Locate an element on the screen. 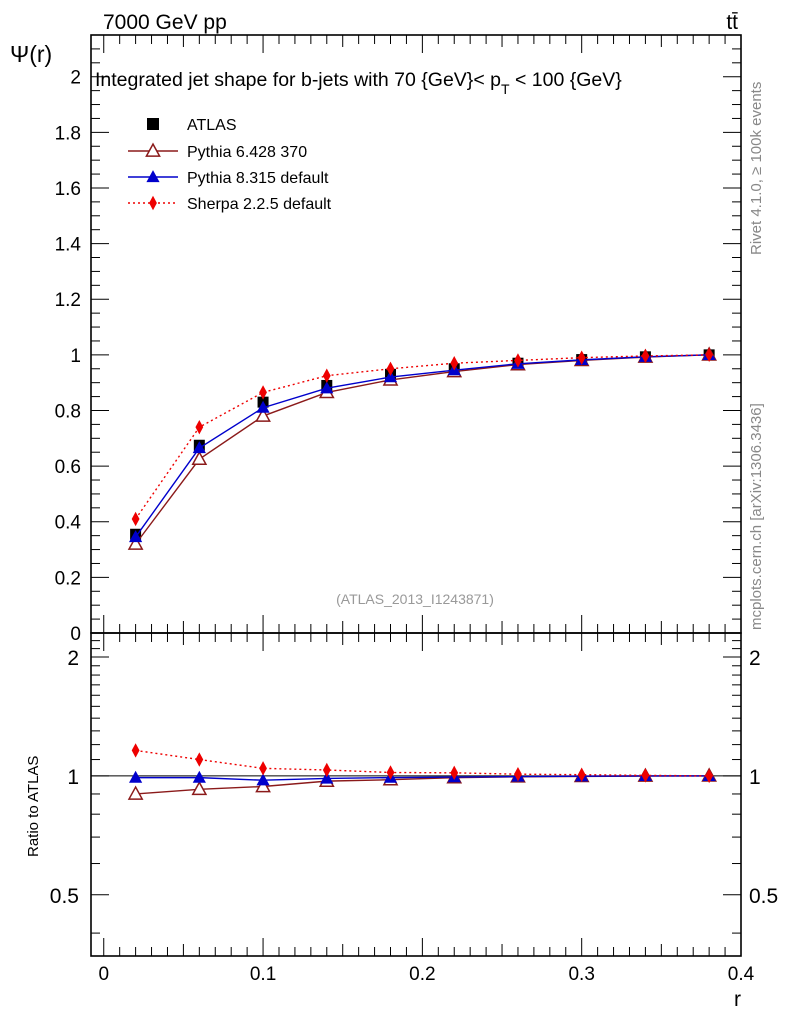 This screenshot has height=1024, width=786. chart-title-subscript: T is located at coordinates (505, 89).